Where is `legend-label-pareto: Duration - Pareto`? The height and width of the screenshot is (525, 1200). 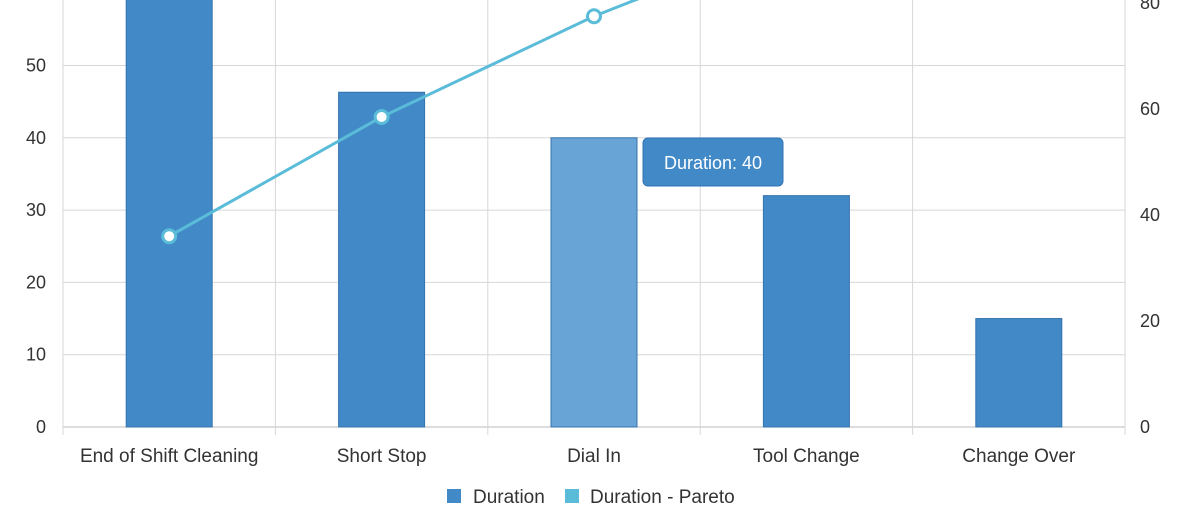
legend-label-pareto: Duration - Pareto is located at coordinates (662, 497).